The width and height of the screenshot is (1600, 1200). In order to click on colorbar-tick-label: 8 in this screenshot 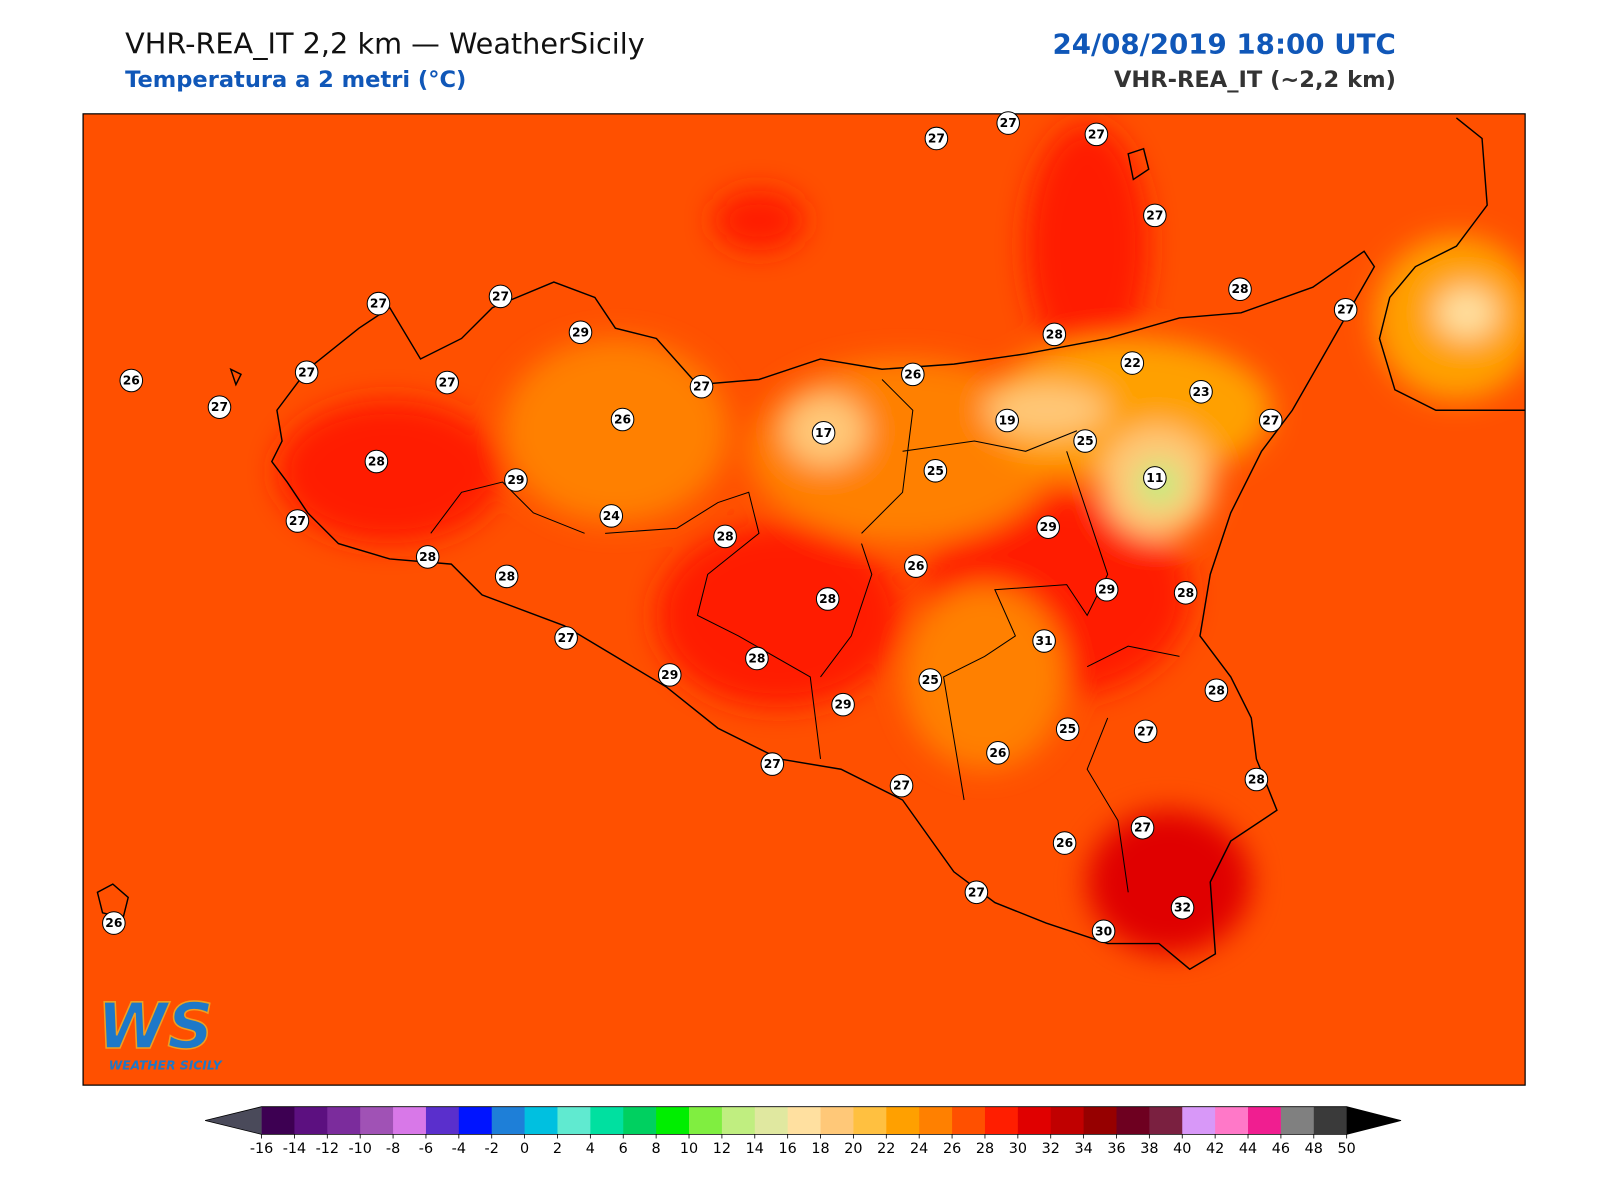, I will do `click(656, 1149)`.